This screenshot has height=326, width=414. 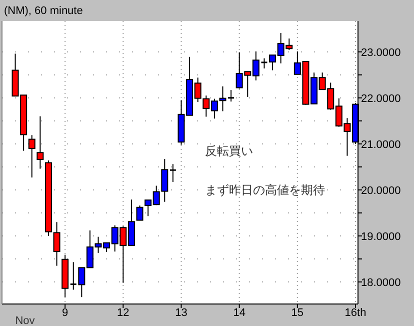 I want to click on y-tick-label: 21.0000, so click(x=381, y=144).